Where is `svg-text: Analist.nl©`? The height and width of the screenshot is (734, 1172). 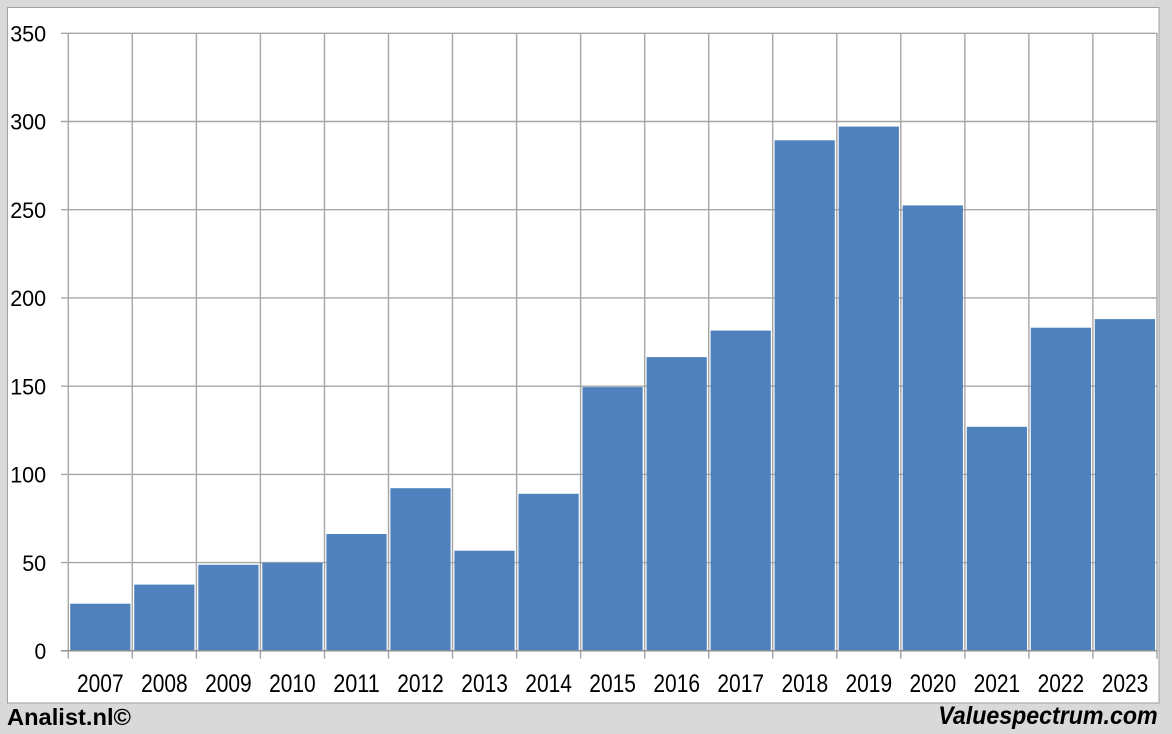 svg-text: Analist.nl© is located at coordinates (69, 717).